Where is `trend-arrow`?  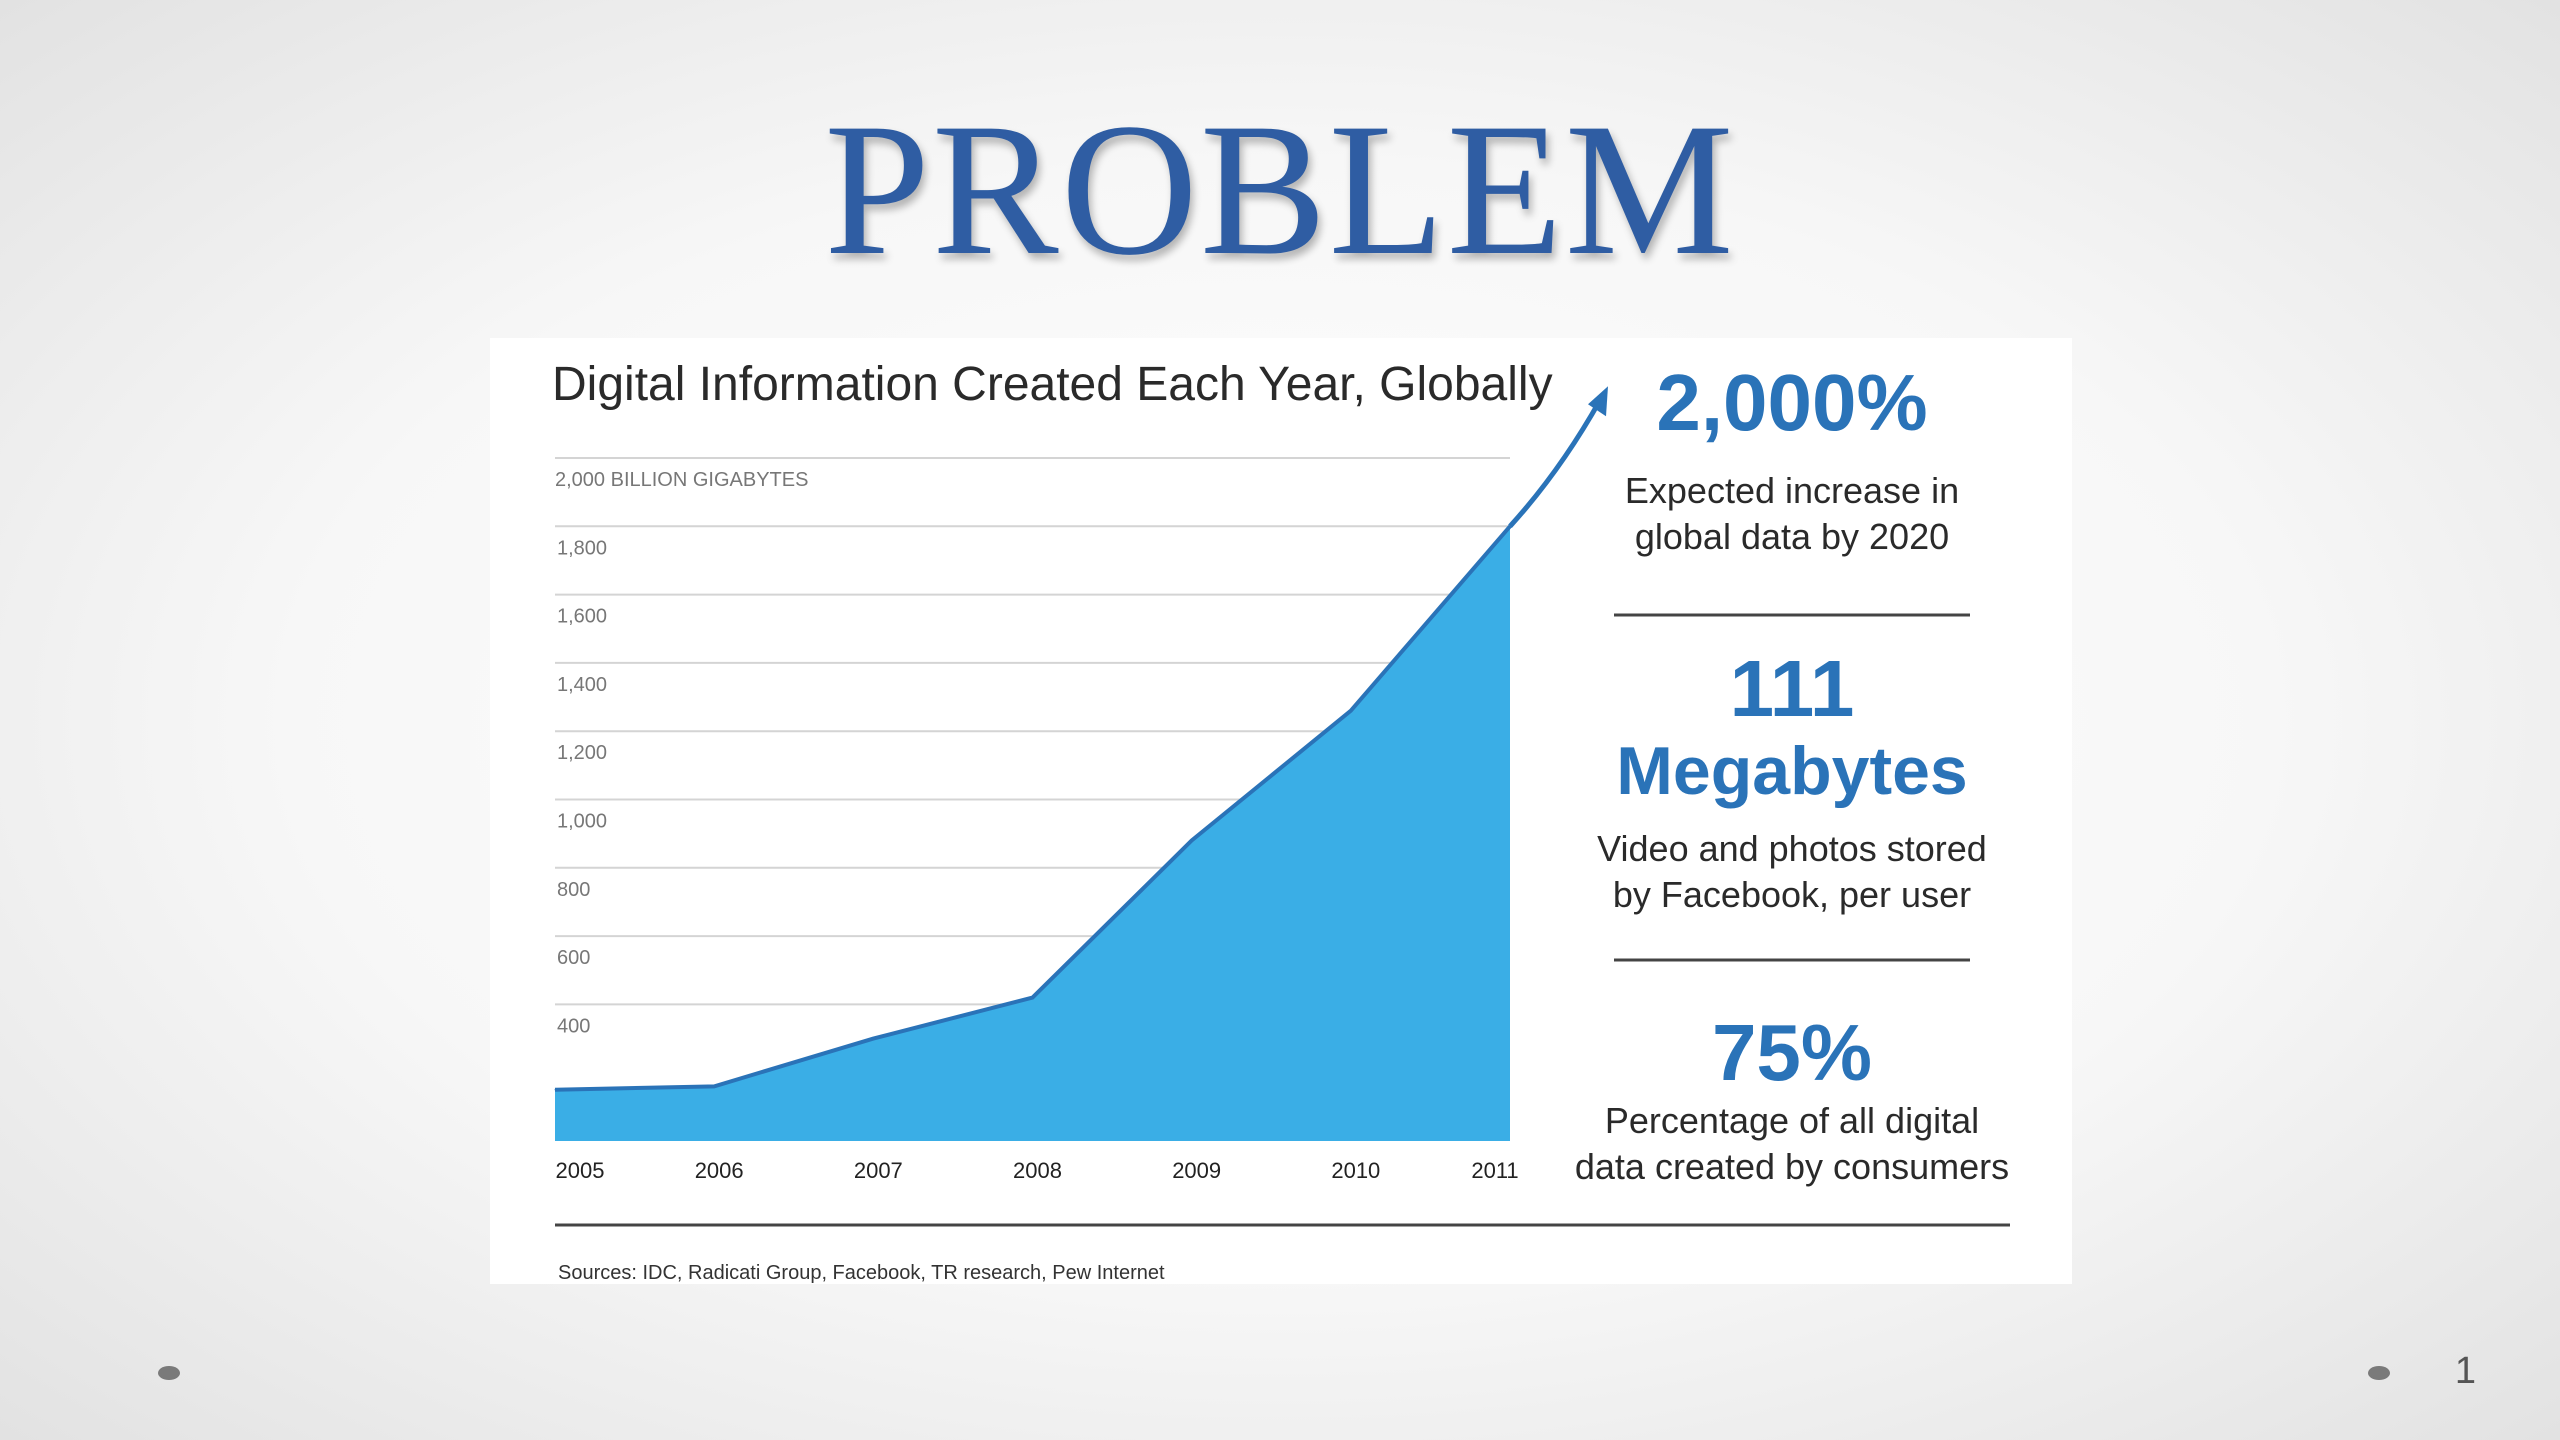 trend-arrow is located at coordinates (1558, 457).